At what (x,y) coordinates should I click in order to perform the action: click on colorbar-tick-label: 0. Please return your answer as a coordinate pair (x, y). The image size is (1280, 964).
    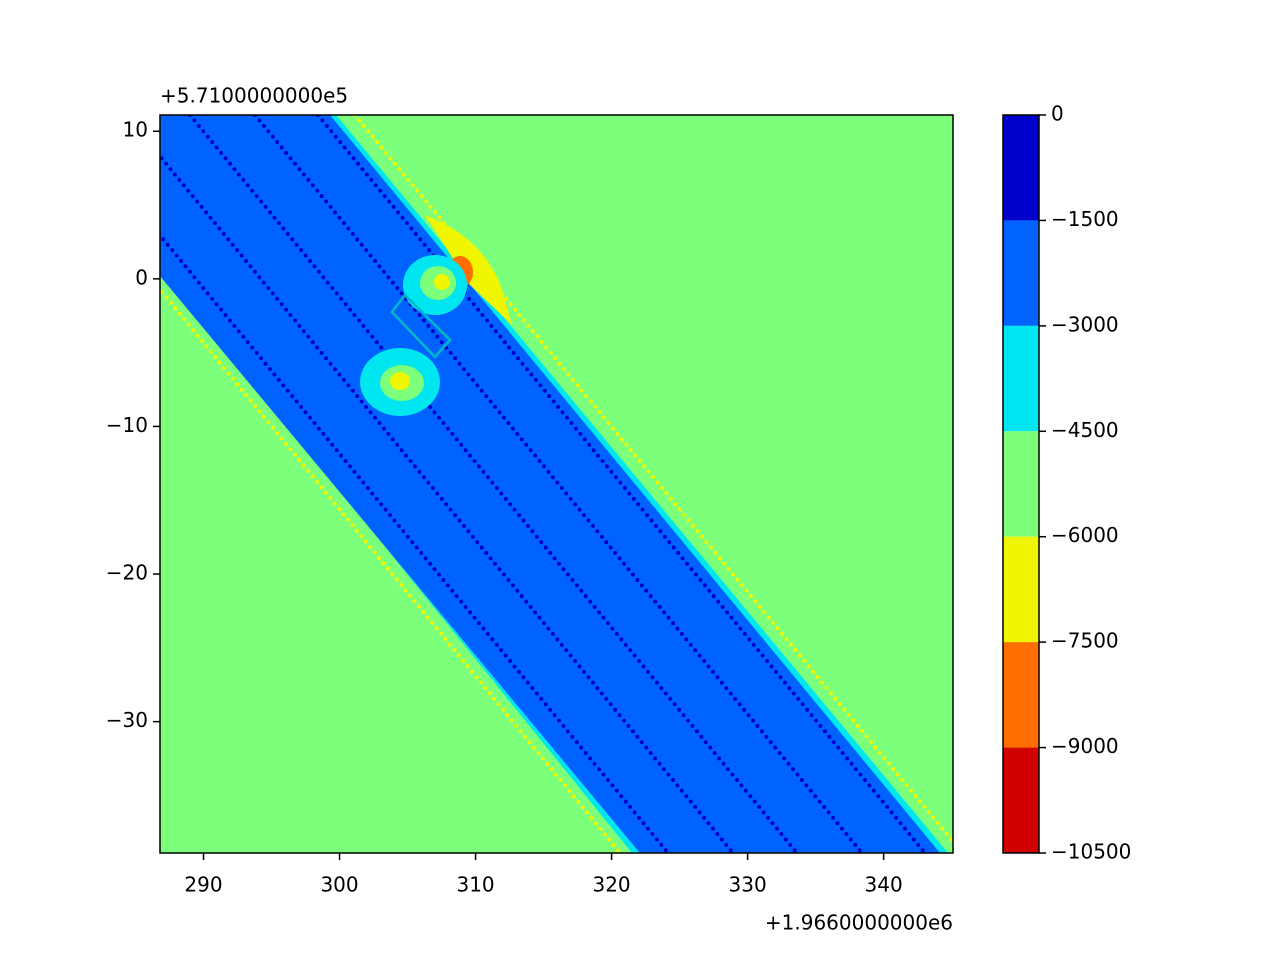
    Looking at the image, I should click on (1057, 114).